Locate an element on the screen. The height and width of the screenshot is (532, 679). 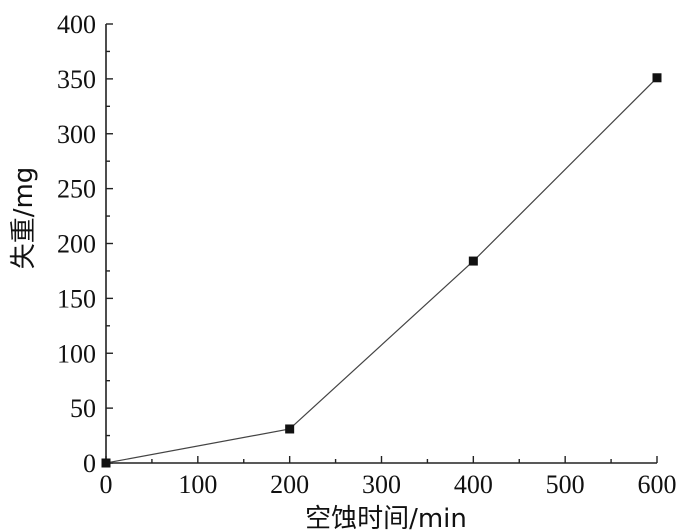
x-tick-label: 100 is located at coordinates (197, 484).